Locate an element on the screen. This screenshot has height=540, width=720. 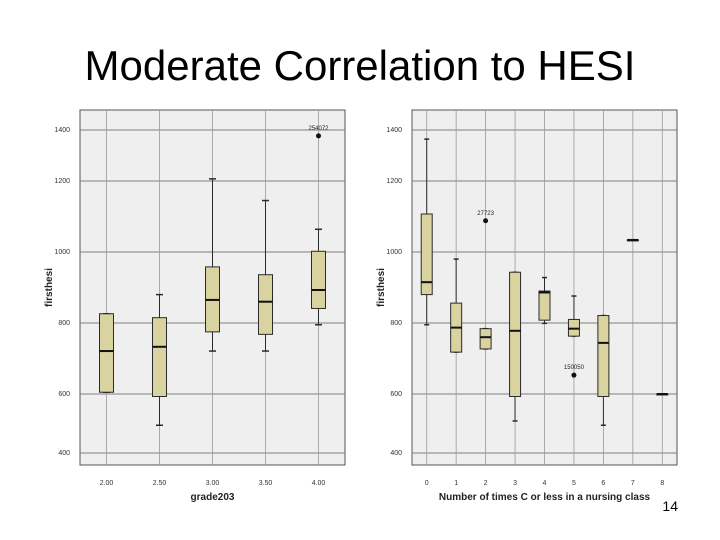
x-tick-label: 8 is located at coordinates (662, 483).